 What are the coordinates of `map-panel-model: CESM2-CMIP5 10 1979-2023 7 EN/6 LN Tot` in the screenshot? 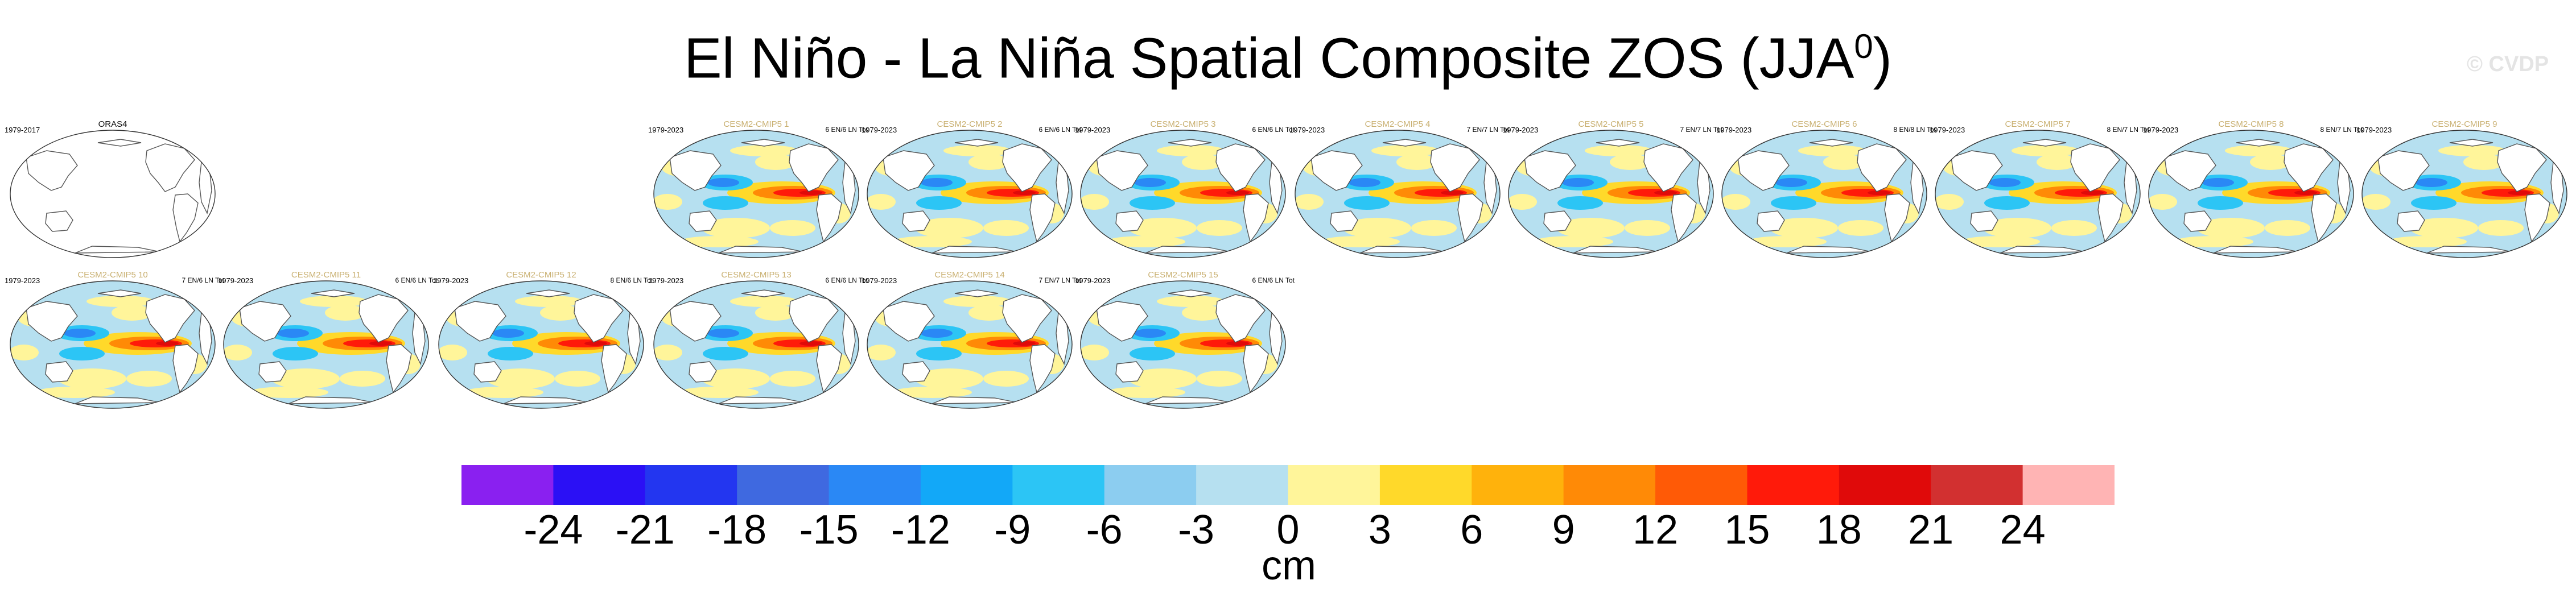 It's located at (114, 341).